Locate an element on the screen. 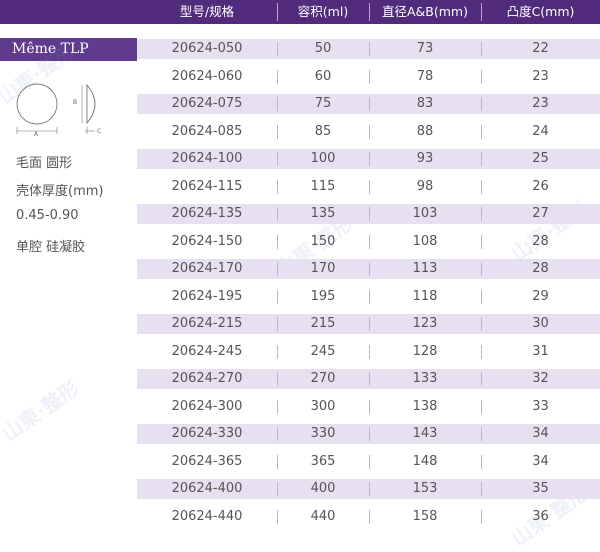  table-row: 20624-170 170 113 28 is located at coordinates (368, 269).